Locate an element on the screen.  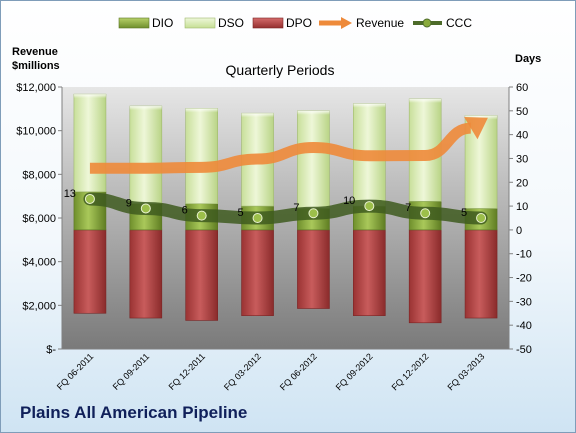
legend-swatches is located at coordinates (280, 23).